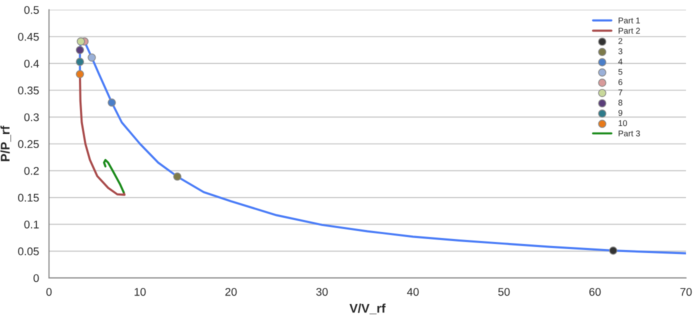  What do you see at coordinates (595, 292) in the screenshot?
I see `x-tick-label: 60` at bounding box center [595, 292].